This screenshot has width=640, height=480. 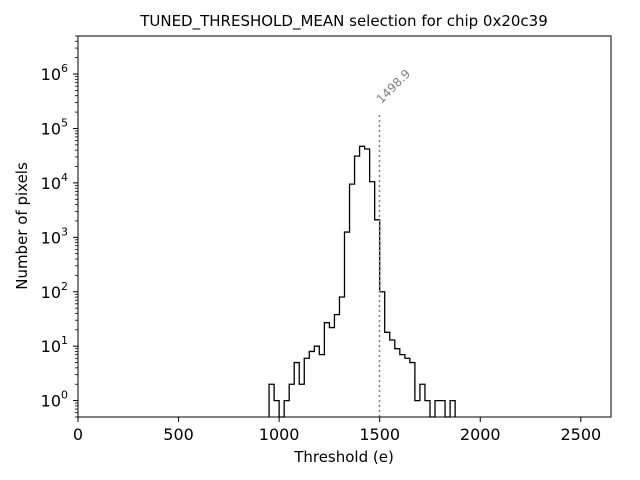 What do you see at coordinates (54, 400) in the screenshot?
I see `y-tick-label: 10⁰` at bounding box center [54, 400].